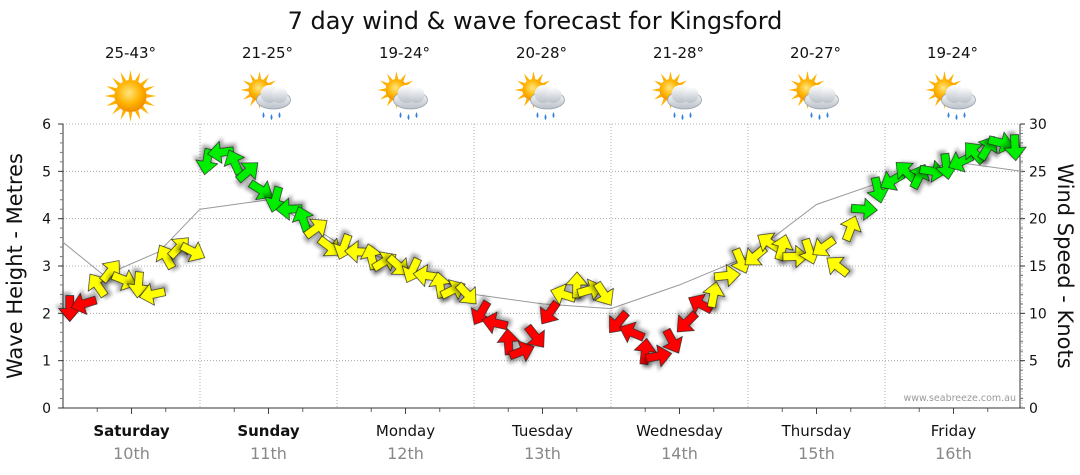 Image resolution: width=1080 pixels, height=475 pixels. What do you see at coordinates (46, 409) in the screenshot?
I see `y-tick-label-left: 0` at bounding box center [46, 409].